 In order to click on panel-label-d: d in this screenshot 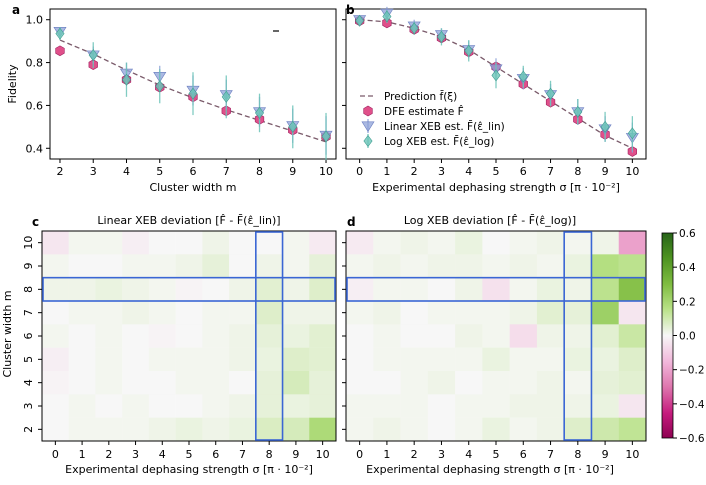, I will do `click(351, 222)`.